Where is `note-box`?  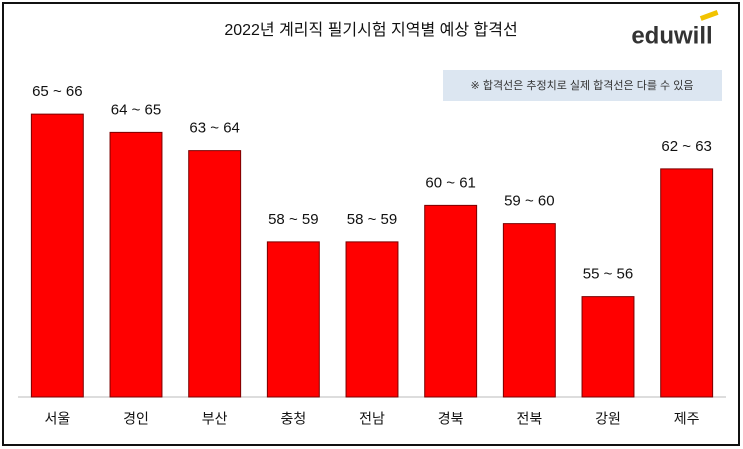
note-box is located at coordinates (582, 85).